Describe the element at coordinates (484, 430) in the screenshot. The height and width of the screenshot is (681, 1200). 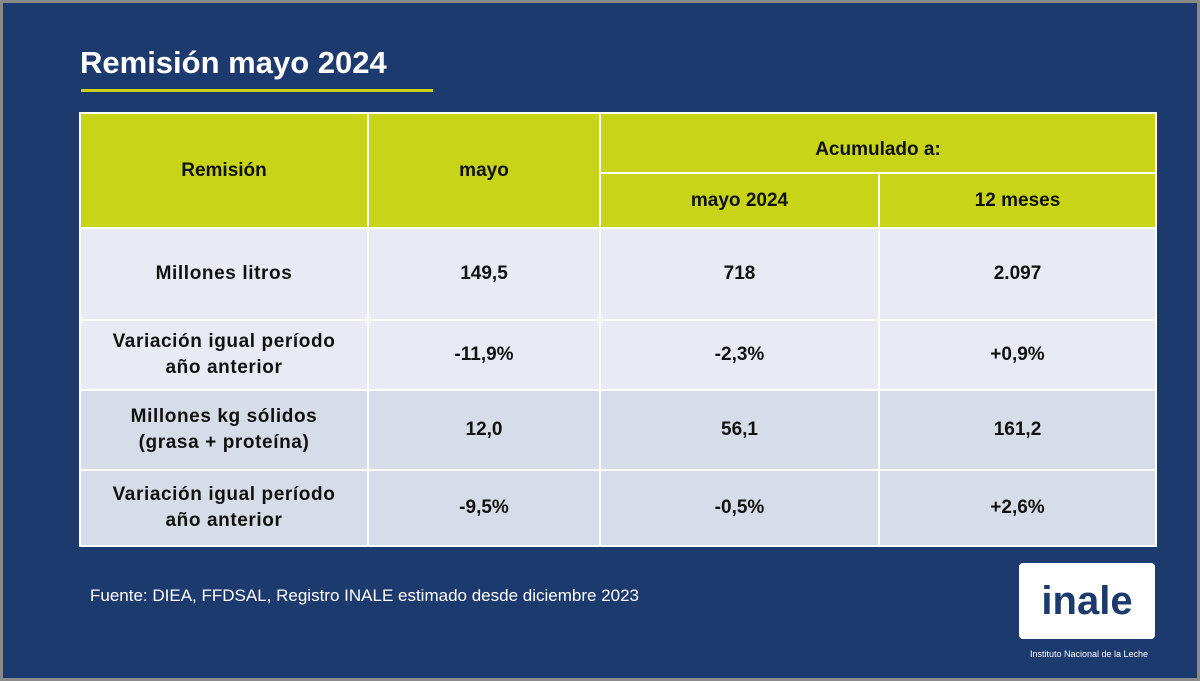
I see `cell-mayo: 12,0` at that location.